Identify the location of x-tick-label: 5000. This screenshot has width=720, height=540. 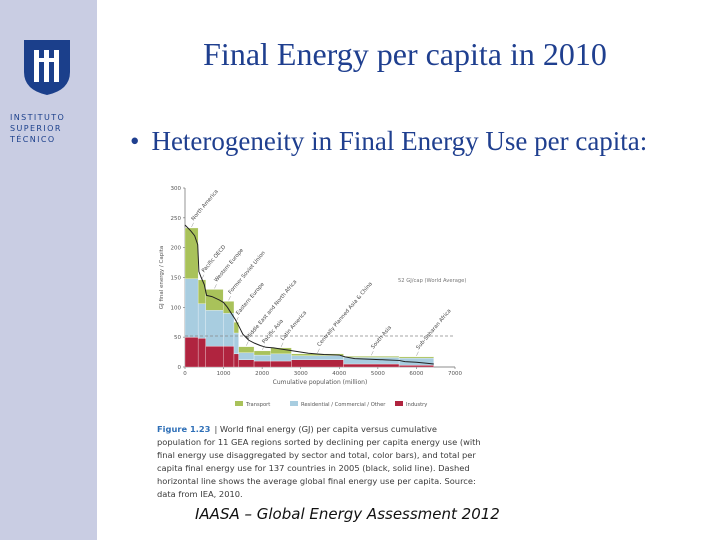
(378, 374).